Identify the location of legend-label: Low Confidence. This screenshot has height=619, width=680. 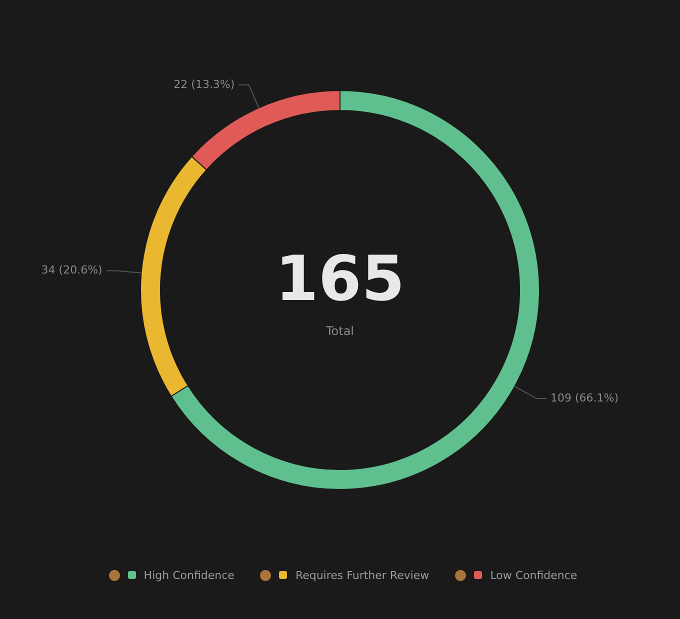
(534, 575).